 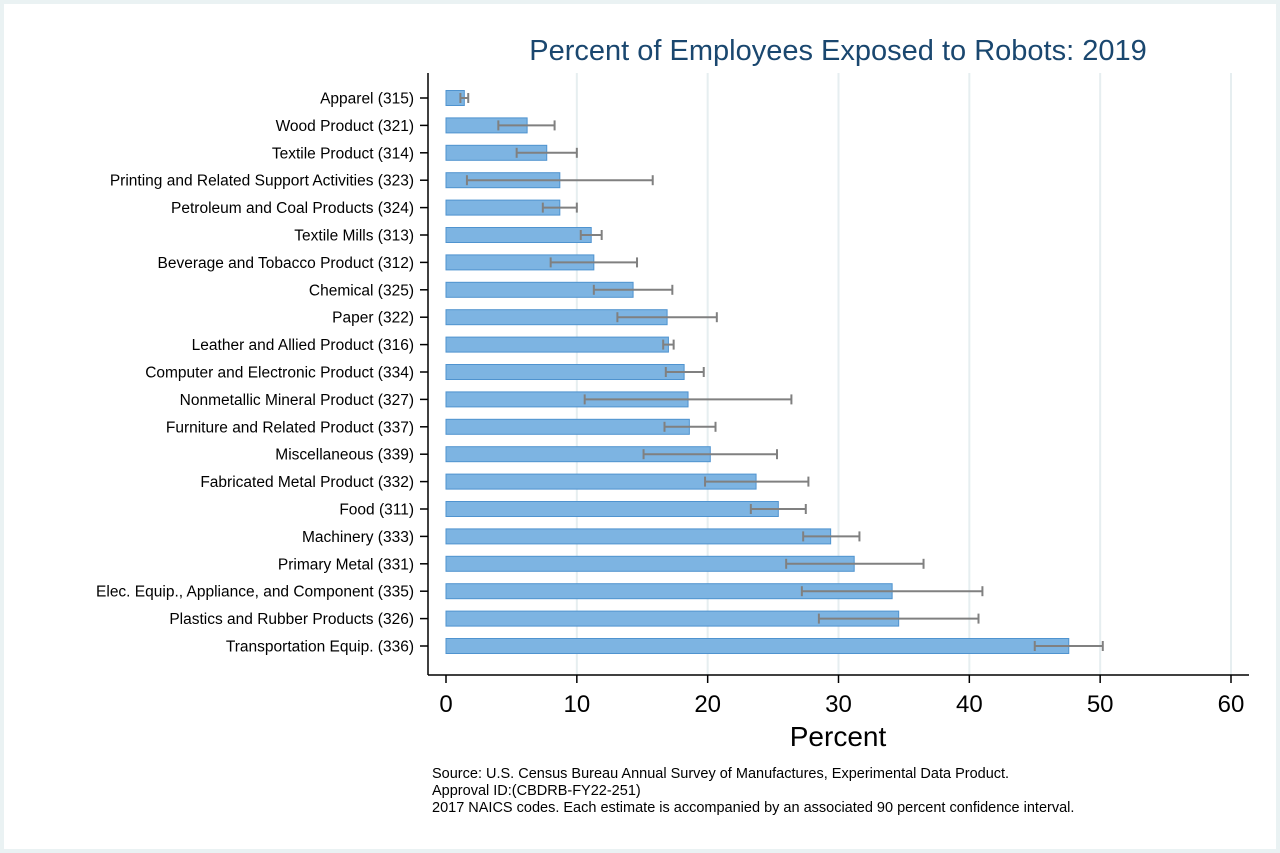 I want to click on category-label: Textile Mills (313), so click(x=354, y=236).